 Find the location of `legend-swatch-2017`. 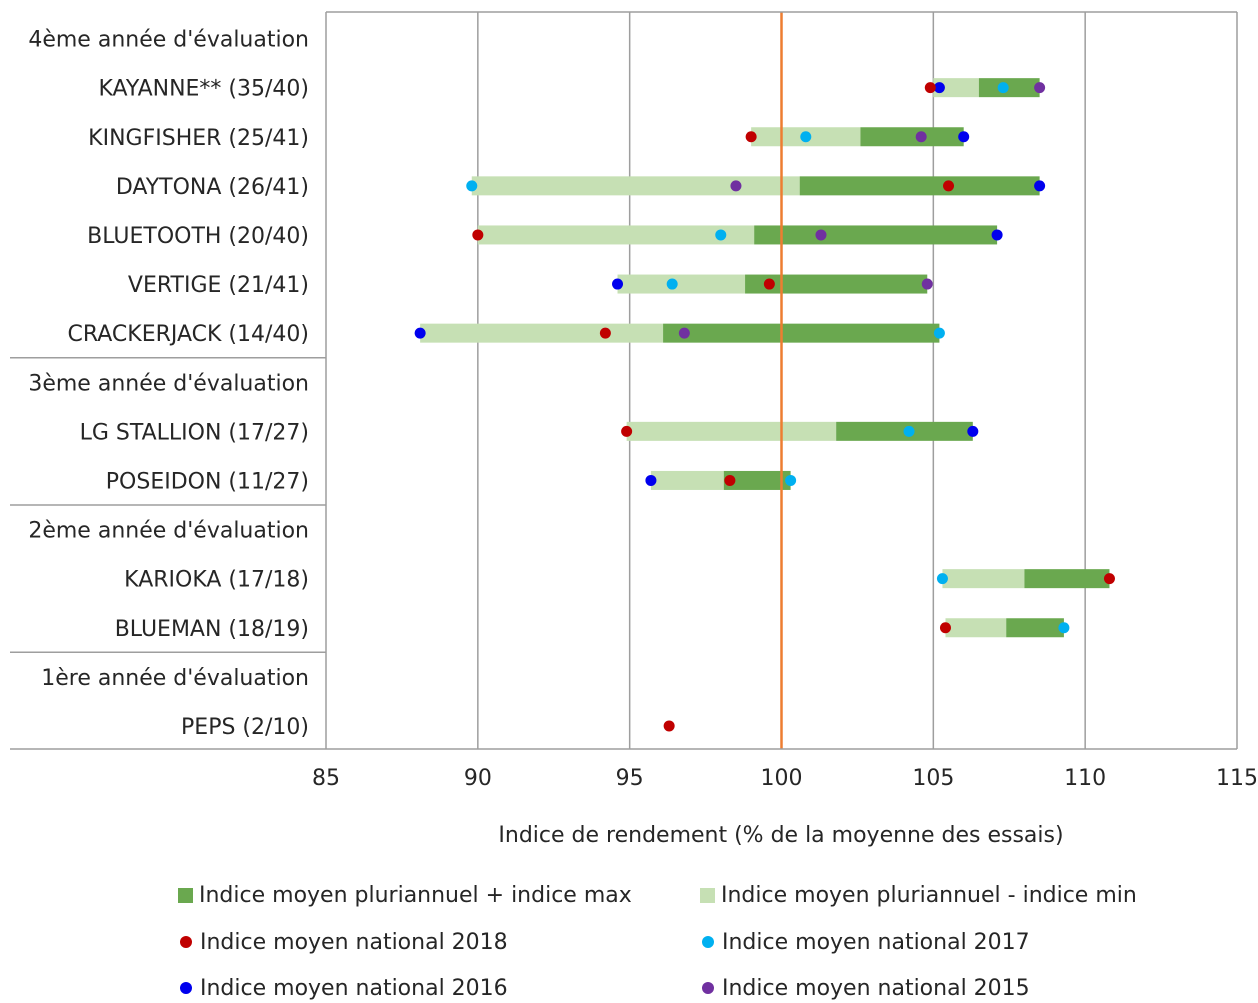

legend-swatch-2017 is located at coordinates (708, 942).